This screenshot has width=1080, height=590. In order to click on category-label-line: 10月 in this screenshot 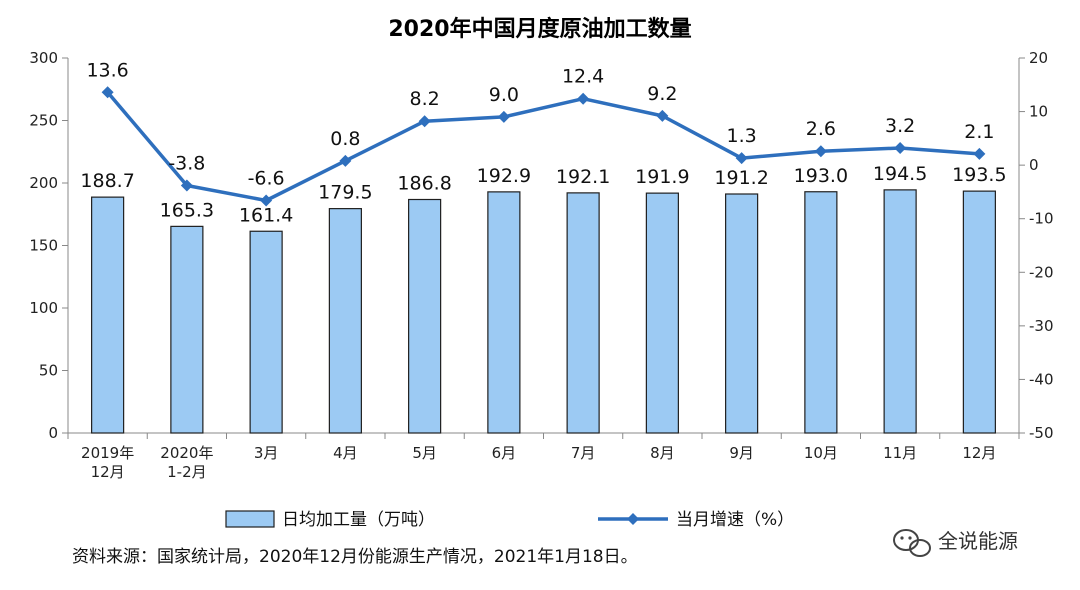, I will do `click(821, 453)`.